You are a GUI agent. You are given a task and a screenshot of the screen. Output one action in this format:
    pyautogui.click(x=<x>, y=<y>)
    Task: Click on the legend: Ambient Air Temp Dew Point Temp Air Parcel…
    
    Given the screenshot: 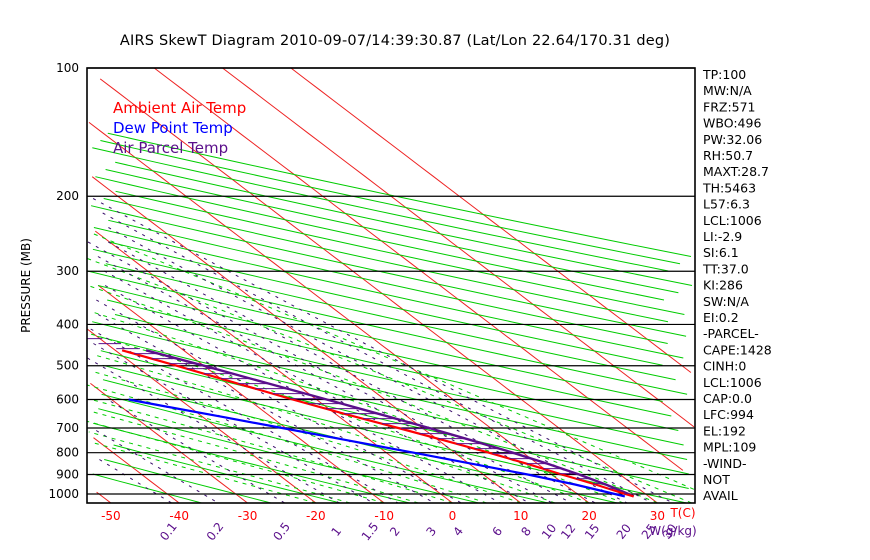 What is the action you would take?
    pyautogui.click(x=179, y=128)
    